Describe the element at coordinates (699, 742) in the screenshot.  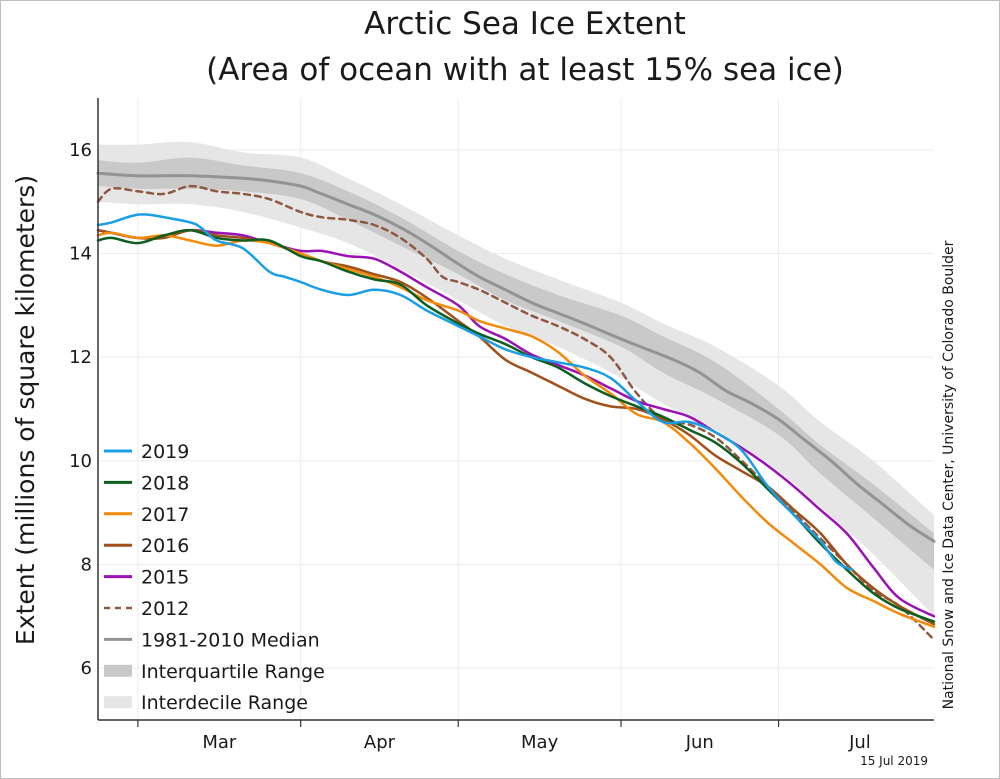
I see `x-tick-label-jun: Jun` at that location.